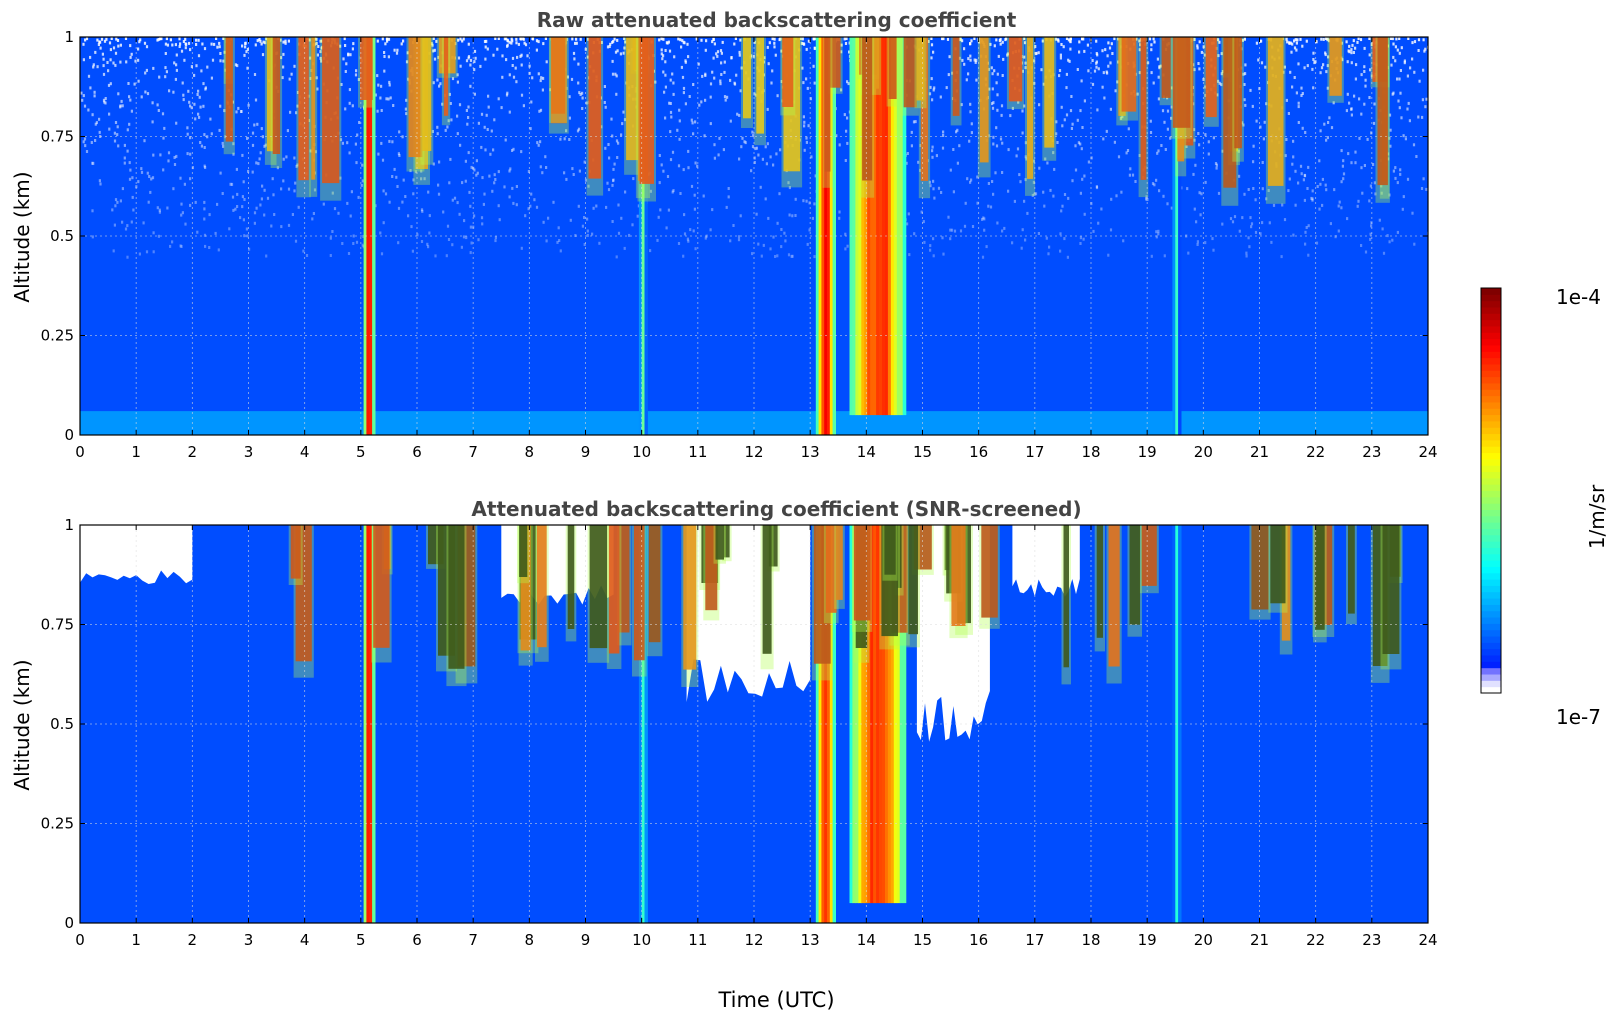 This screenshot has width=1621, height=1020. What do you see at coordinates (530, 452) in the screenshot?
I see `x-tick-label: 8` at bounding box center [530, 452].